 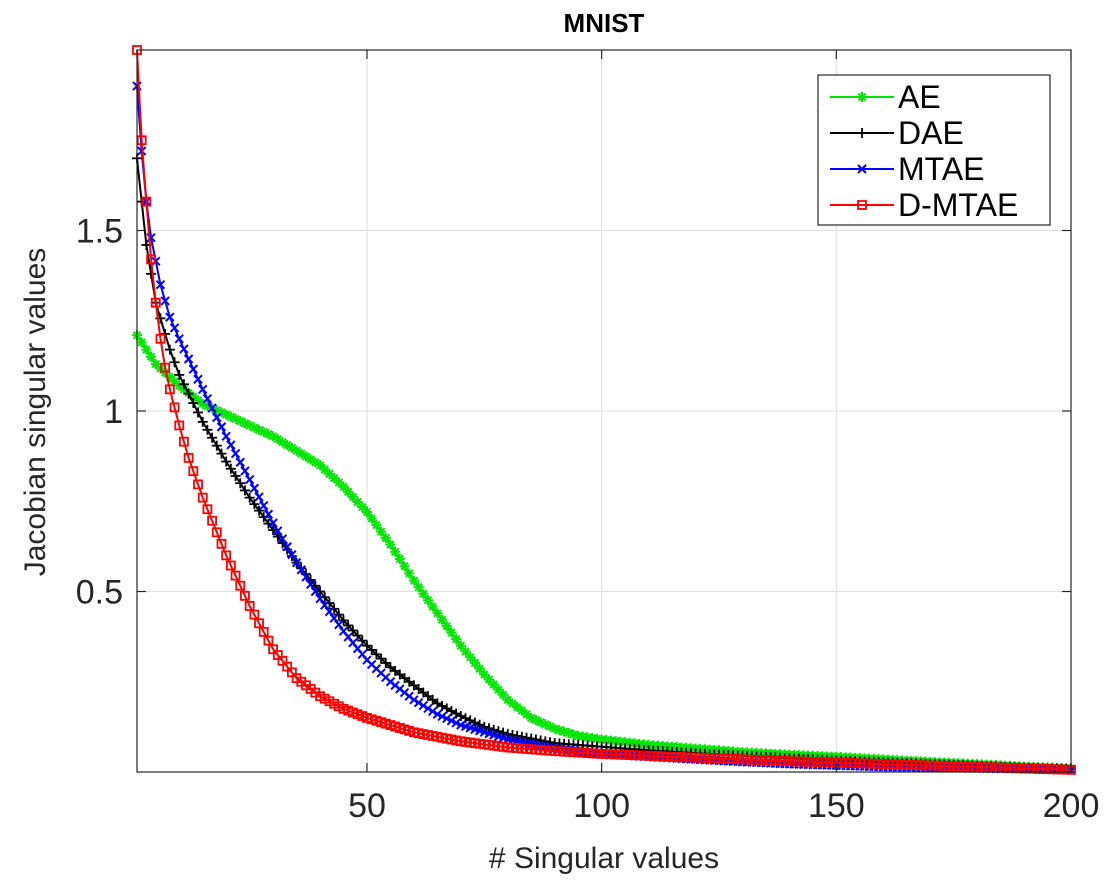 I want to click on y-tick-label: 1, so click(x=113, y=412).